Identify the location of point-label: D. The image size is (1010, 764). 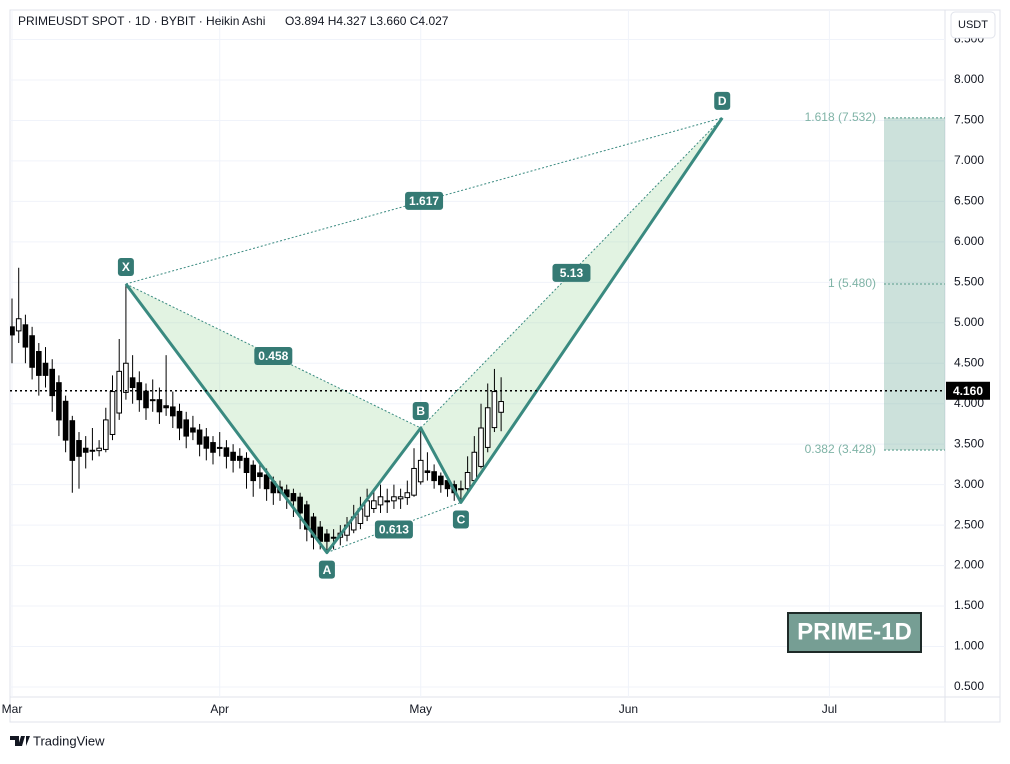
(722, 101).